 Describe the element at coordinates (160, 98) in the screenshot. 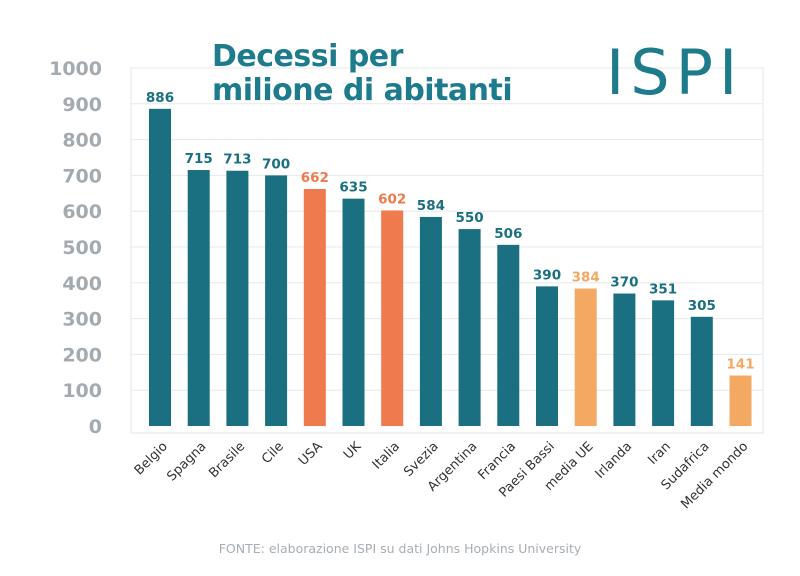

I see `data-label: 886` at that location.